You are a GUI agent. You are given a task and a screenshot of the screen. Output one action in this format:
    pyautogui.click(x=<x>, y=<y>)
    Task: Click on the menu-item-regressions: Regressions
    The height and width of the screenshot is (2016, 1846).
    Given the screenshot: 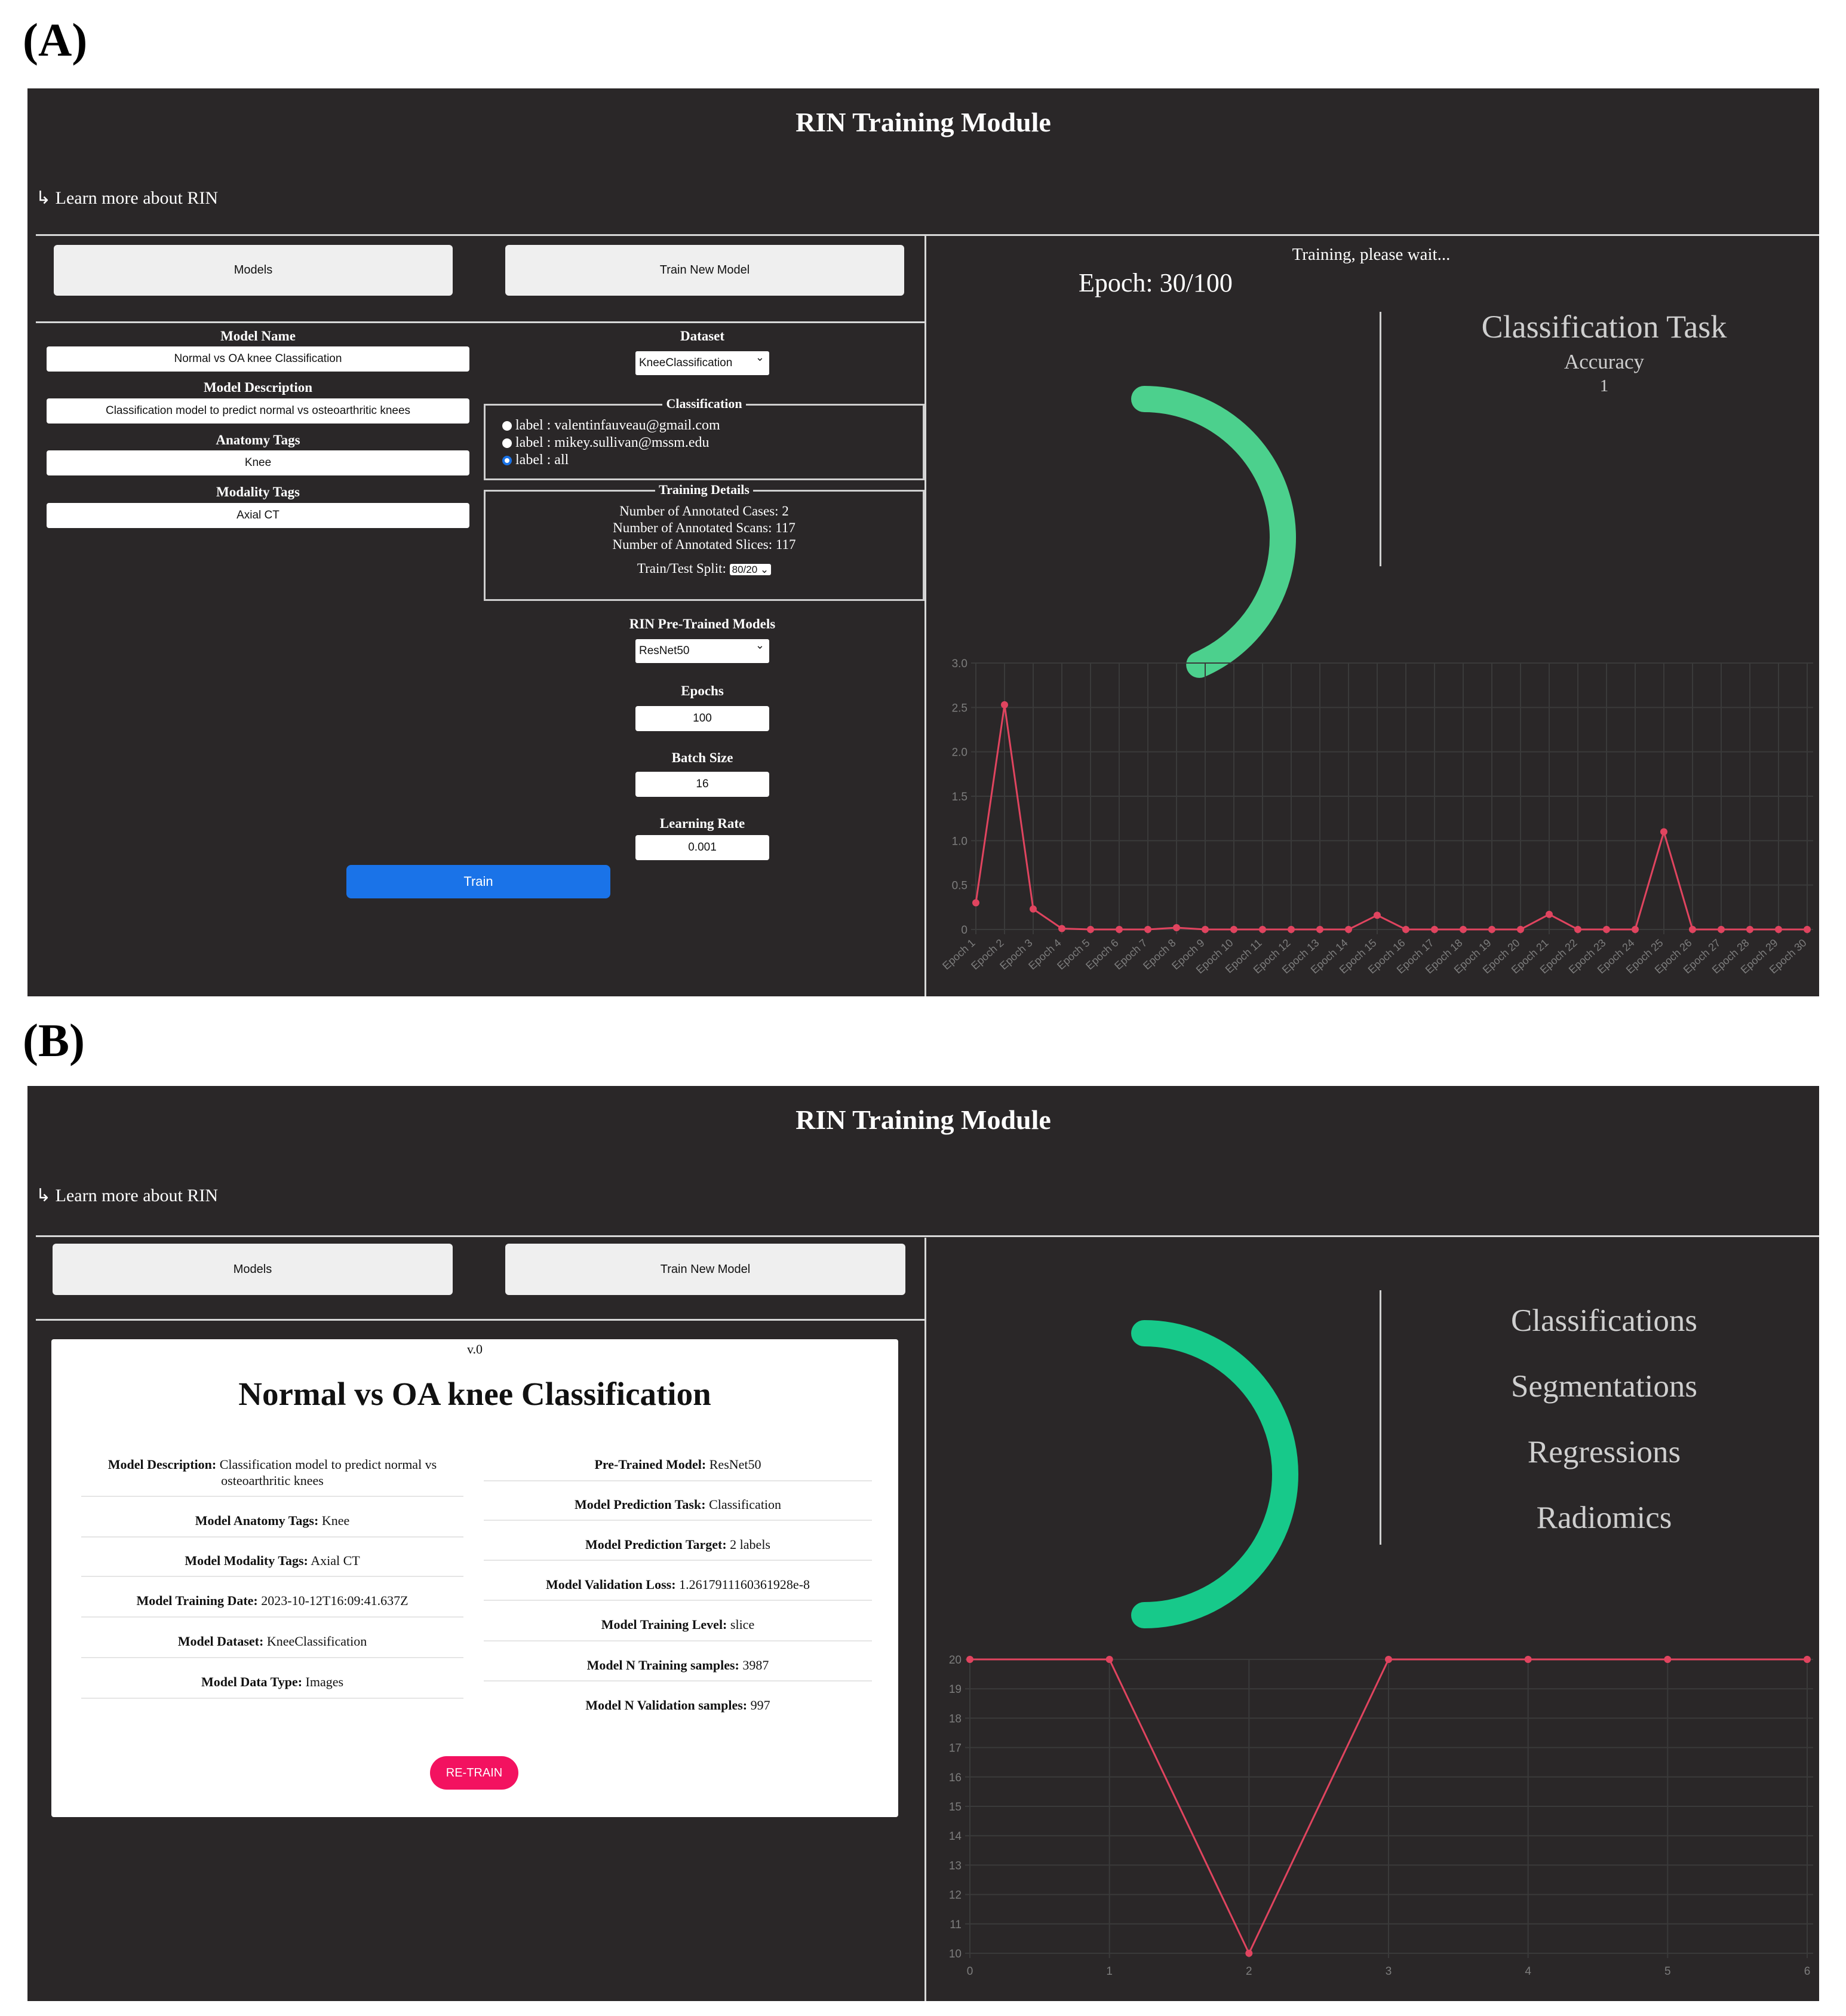 What is the action you would take?
    pyautogui.click(x=1604, y=1452)
    